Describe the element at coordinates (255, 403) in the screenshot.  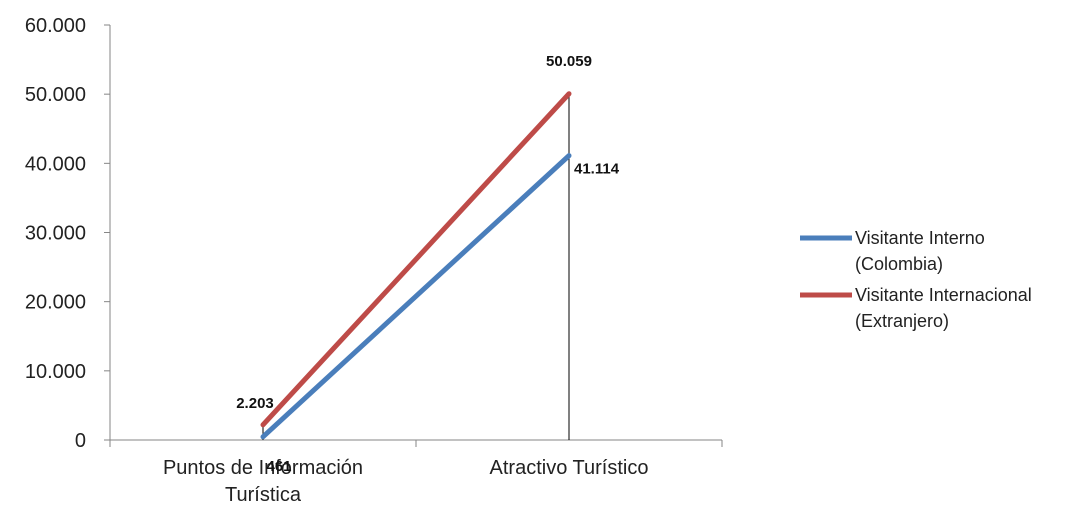
I see `data-label: 2.203` at that location.